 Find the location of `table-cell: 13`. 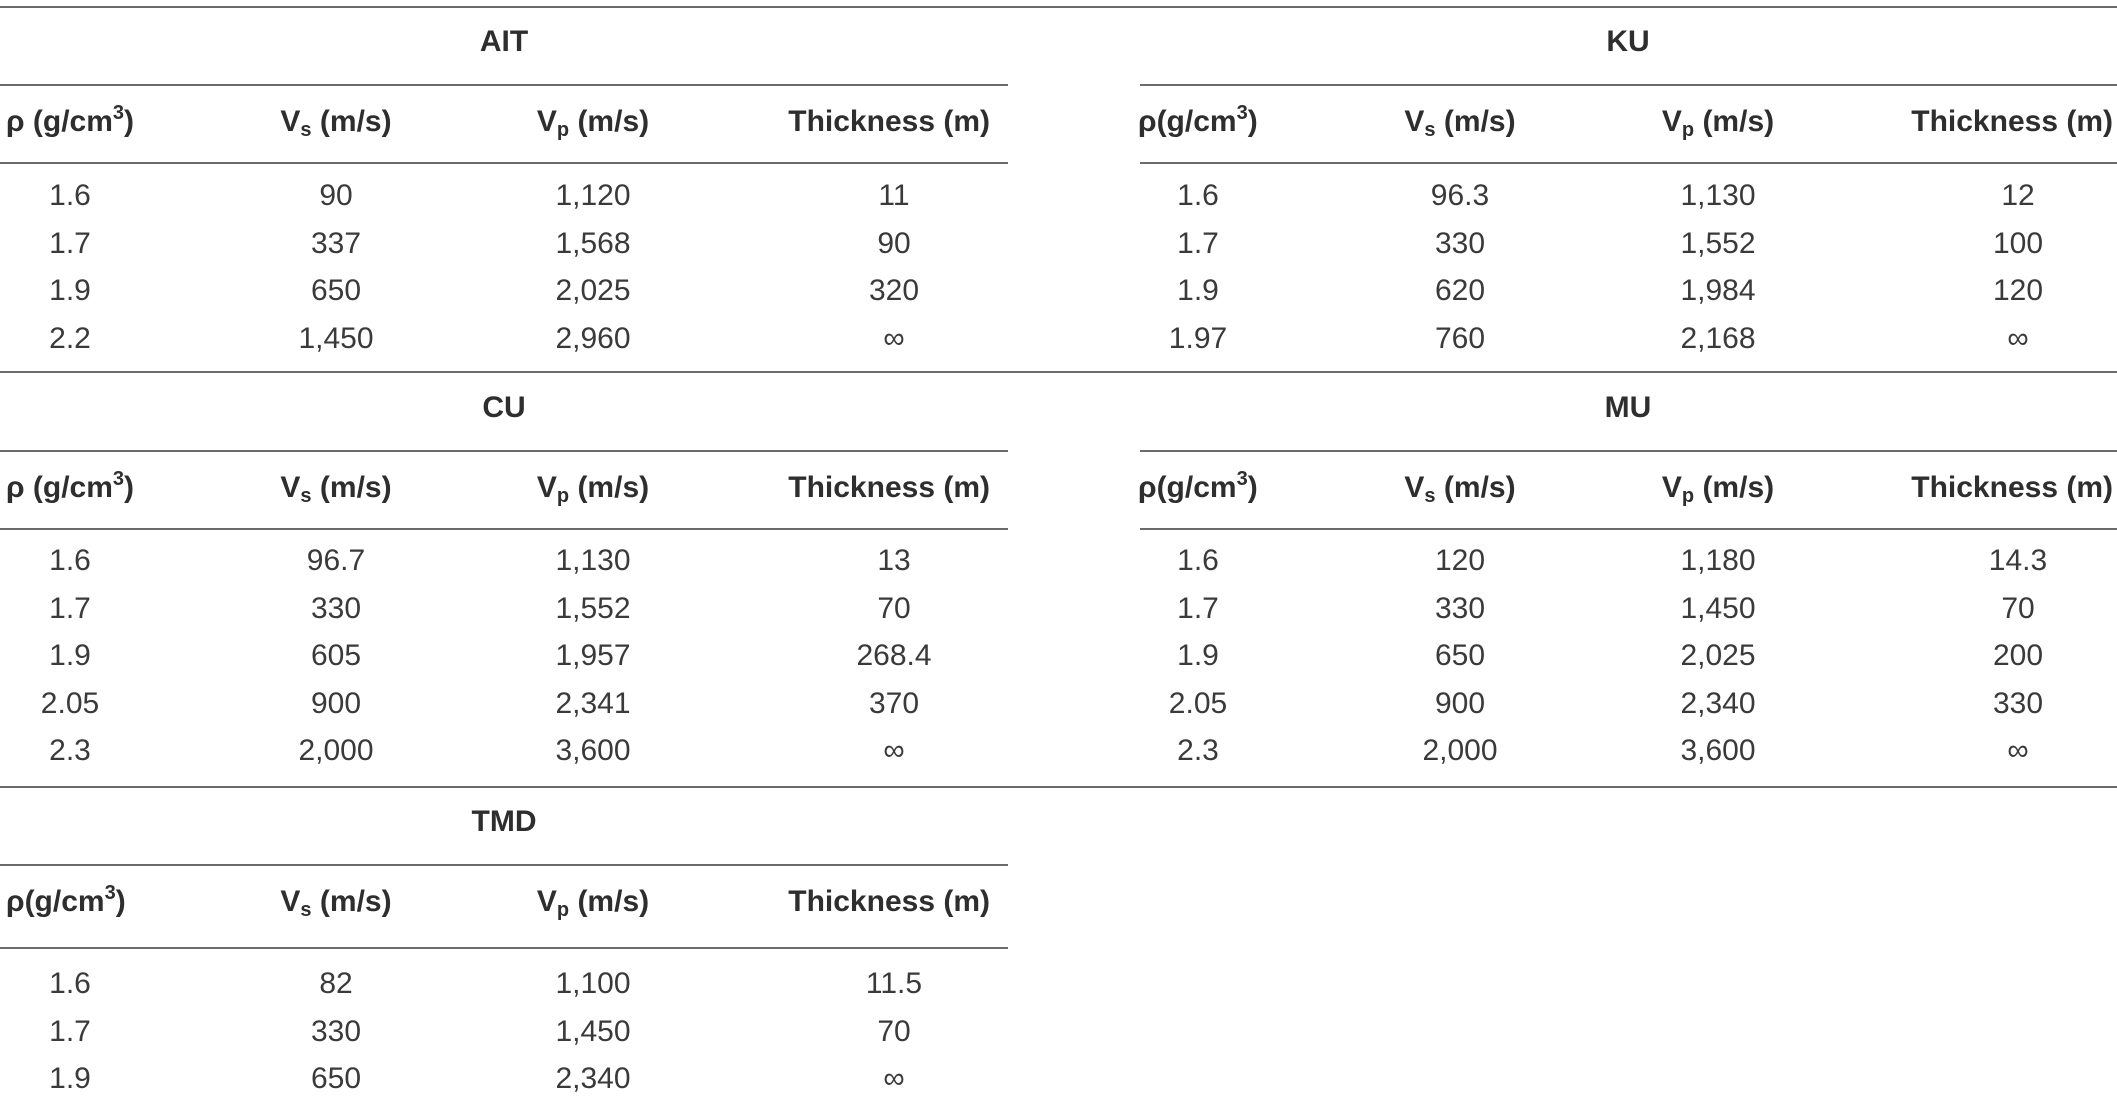

table-cell: 13 is located at coordinates (894, 560).